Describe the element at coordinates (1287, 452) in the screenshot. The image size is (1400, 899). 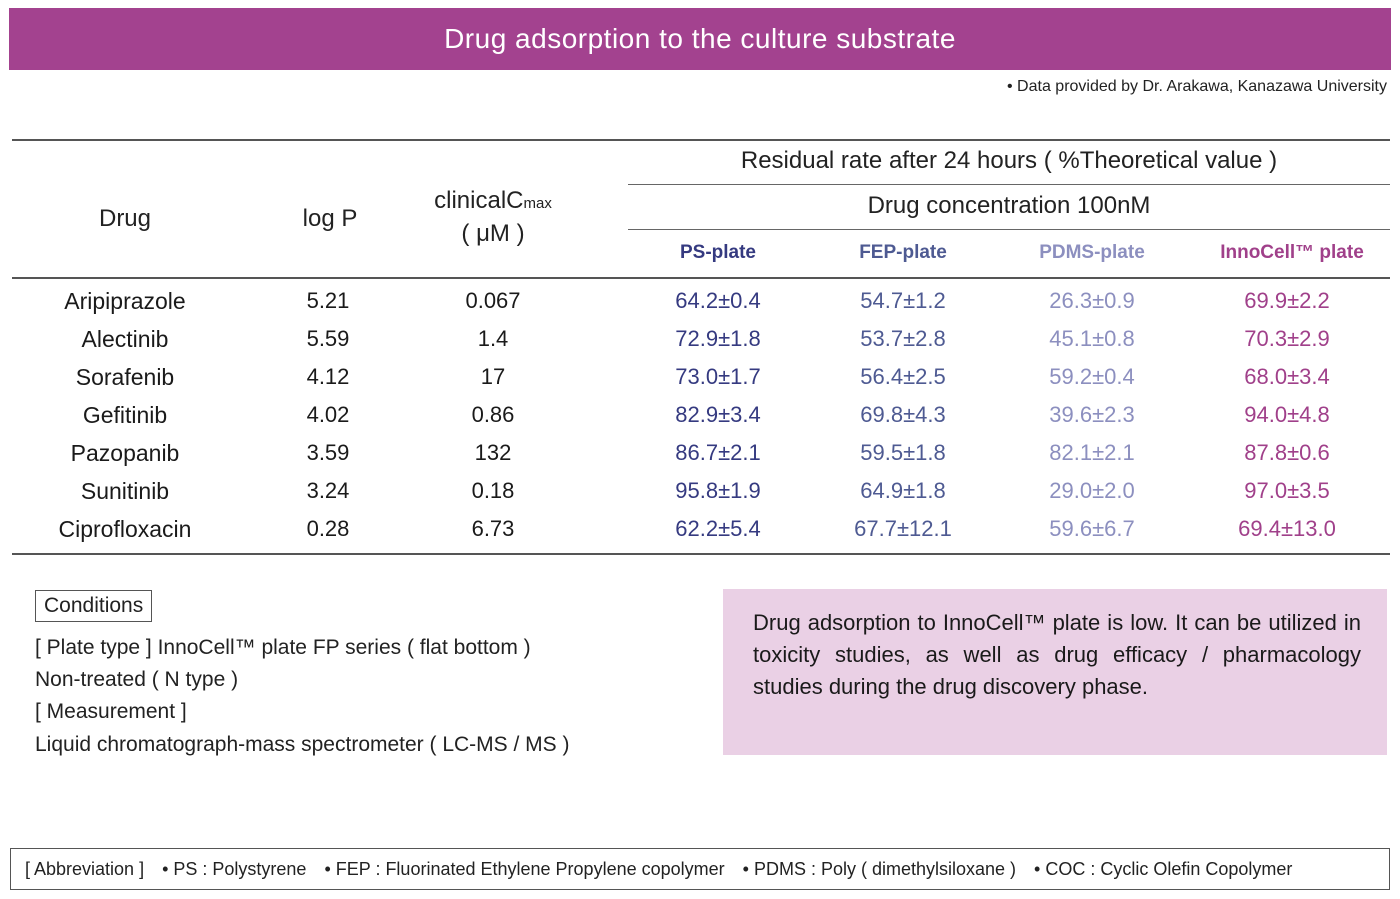
I see `cell-innocell: 87.8±0.6` at that location.